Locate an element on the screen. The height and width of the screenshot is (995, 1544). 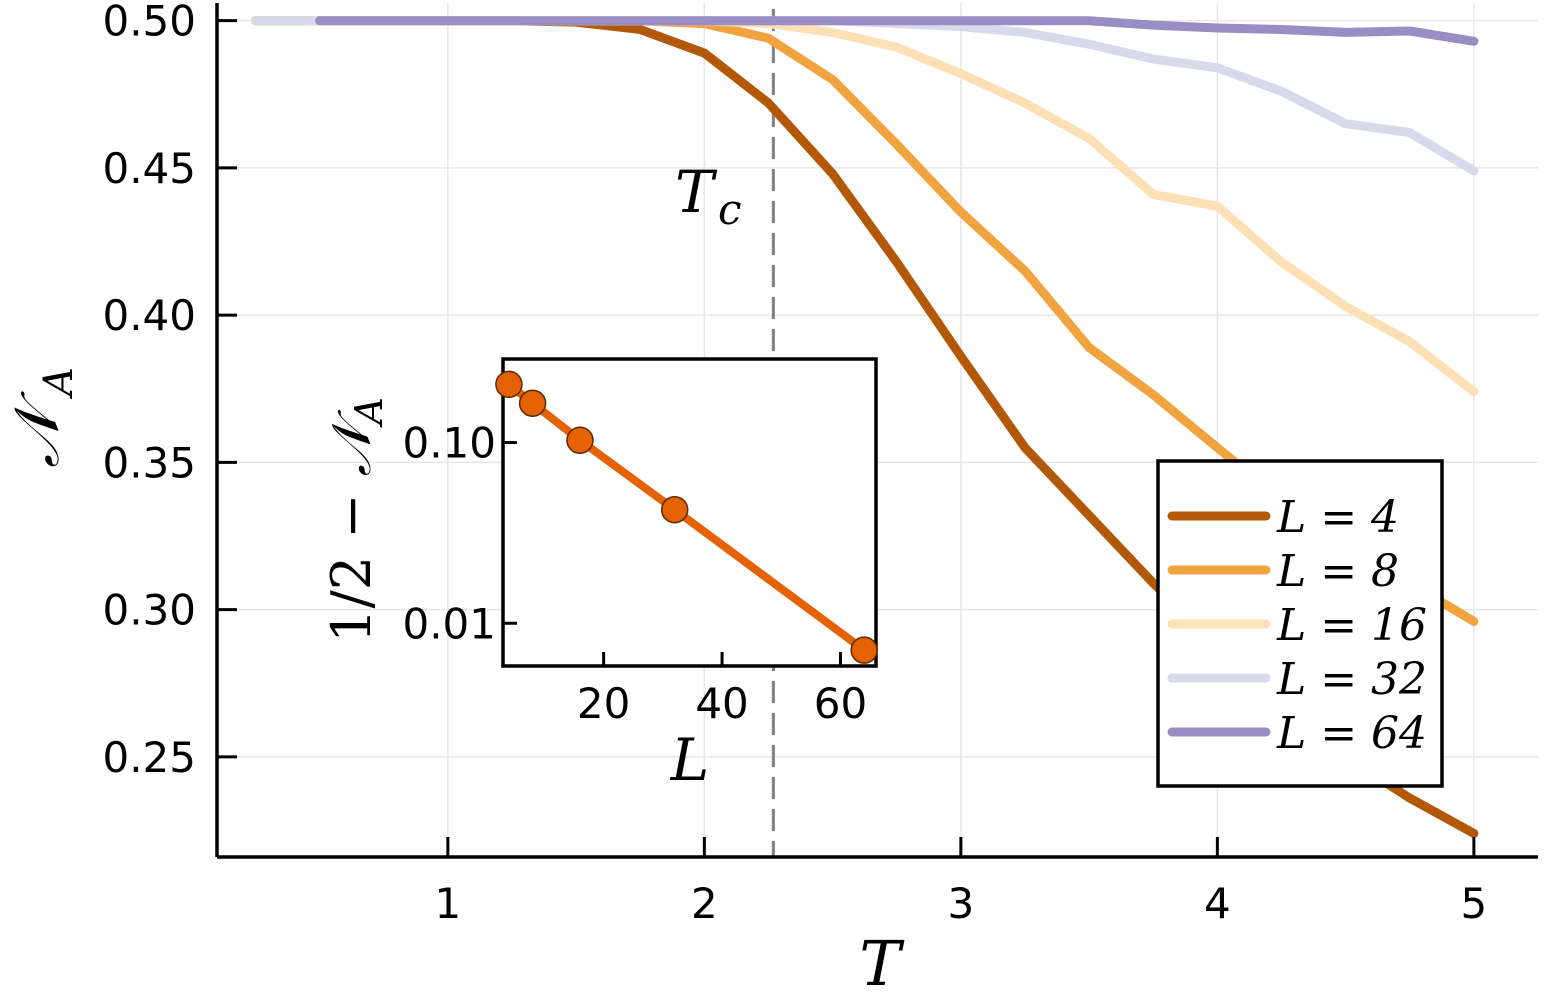
legend: L = 4L = 8L = 16L = 32L = 64 is located at coordinates (1300, 623).